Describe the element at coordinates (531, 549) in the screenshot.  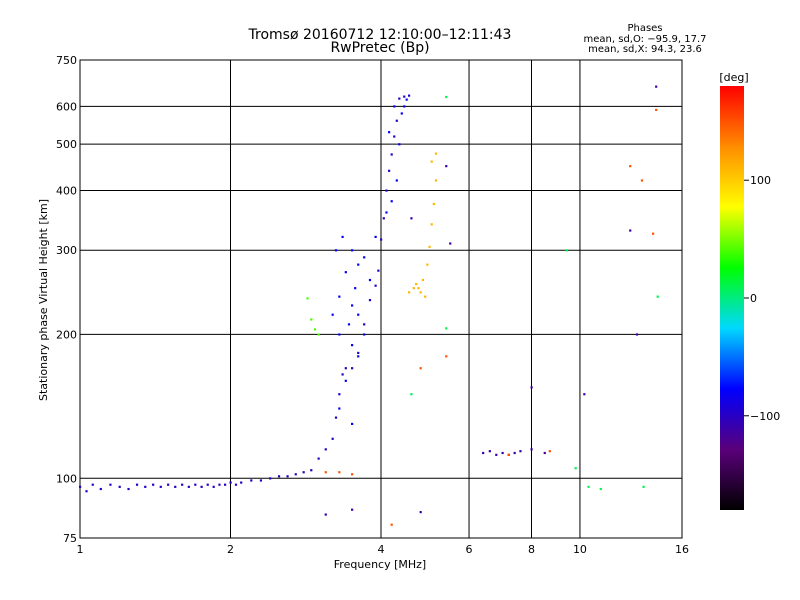
I see `x-tick-label: 8` at that location.